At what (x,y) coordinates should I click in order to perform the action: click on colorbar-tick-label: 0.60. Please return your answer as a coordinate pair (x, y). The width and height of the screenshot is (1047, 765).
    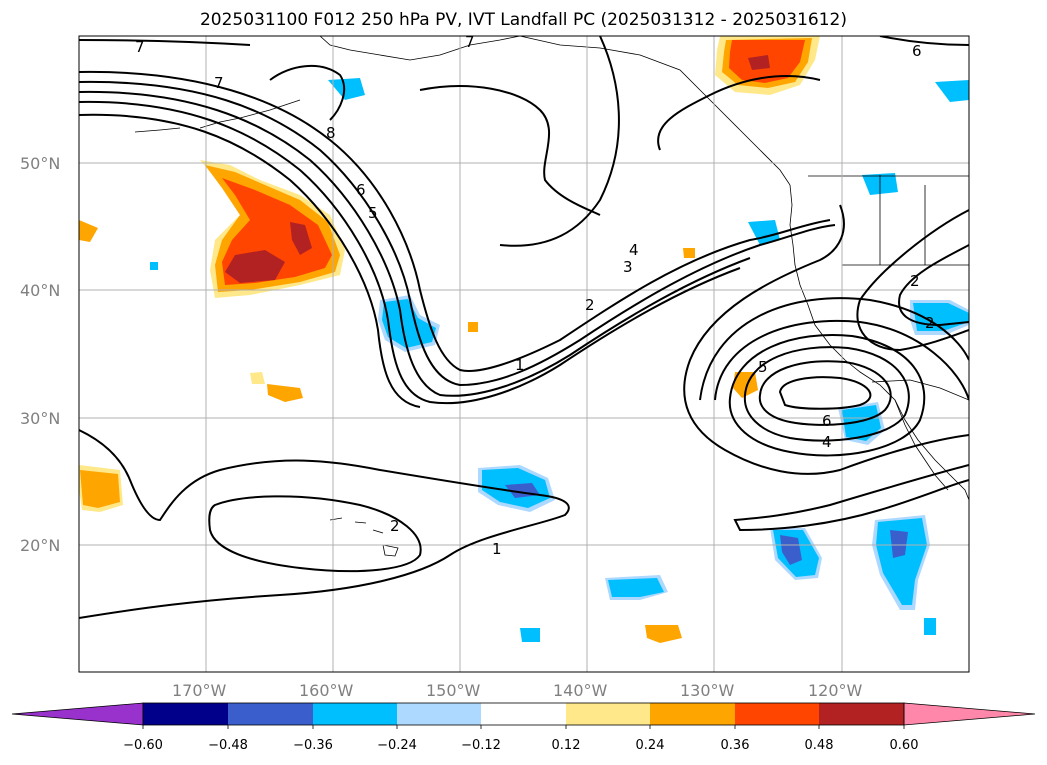
    Looking at the image, I should click on (904, 745).